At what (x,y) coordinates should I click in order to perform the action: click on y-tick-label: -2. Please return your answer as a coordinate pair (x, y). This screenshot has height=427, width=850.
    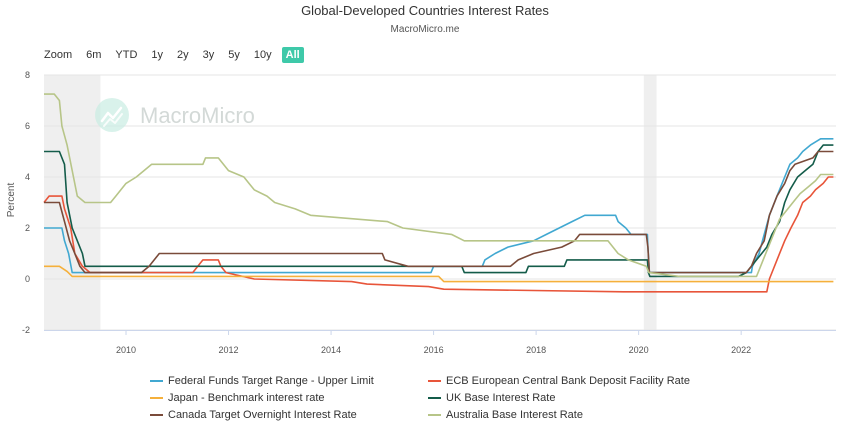
    Looking at the image, I should click on (26, 330).